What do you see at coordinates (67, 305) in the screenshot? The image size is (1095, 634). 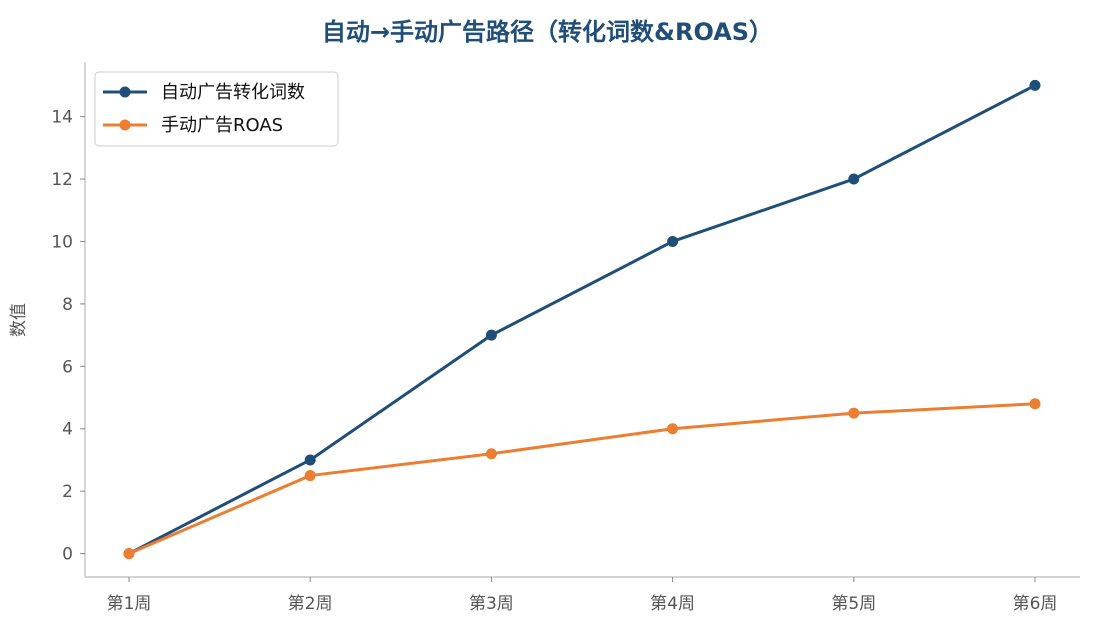 I see `y-tick-label: 8` at bounding box center [67, 305].